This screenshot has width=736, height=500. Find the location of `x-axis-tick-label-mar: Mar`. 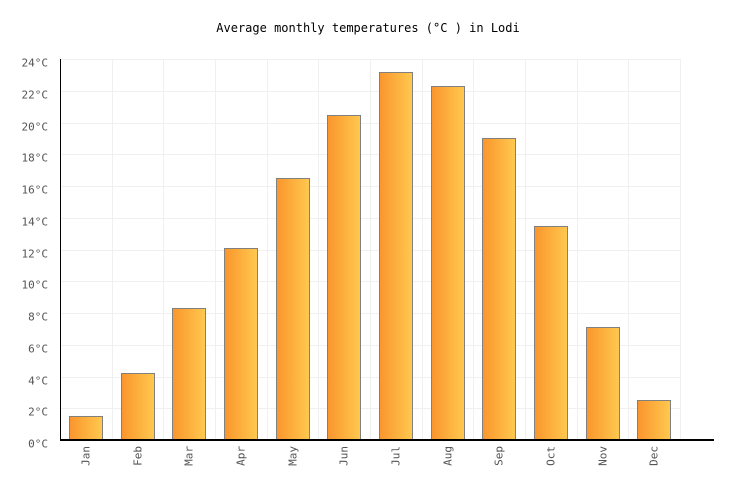

x-axis-tick-label-mar: Mar is located at coordinates (189, 456).